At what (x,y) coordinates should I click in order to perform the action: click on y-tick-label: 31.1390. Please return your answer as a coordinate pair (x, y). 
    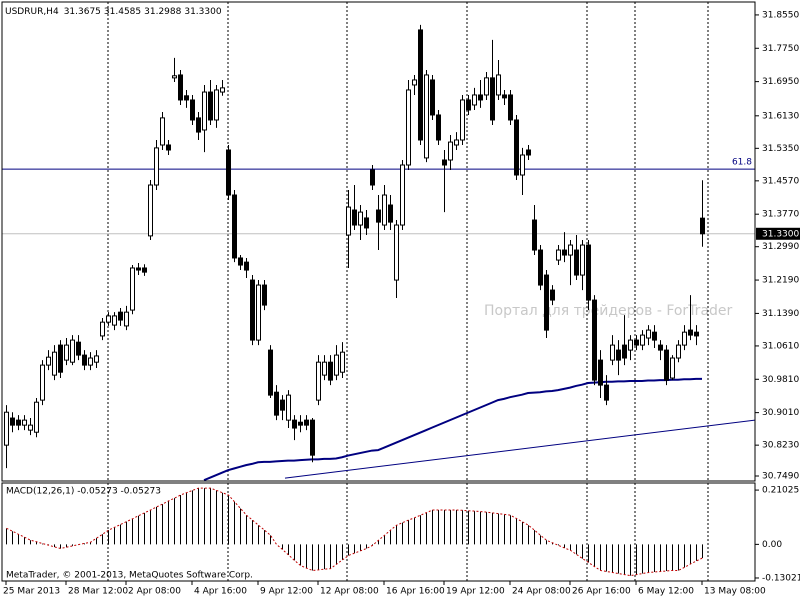
    Looking at the image, I should click on (780, 314).